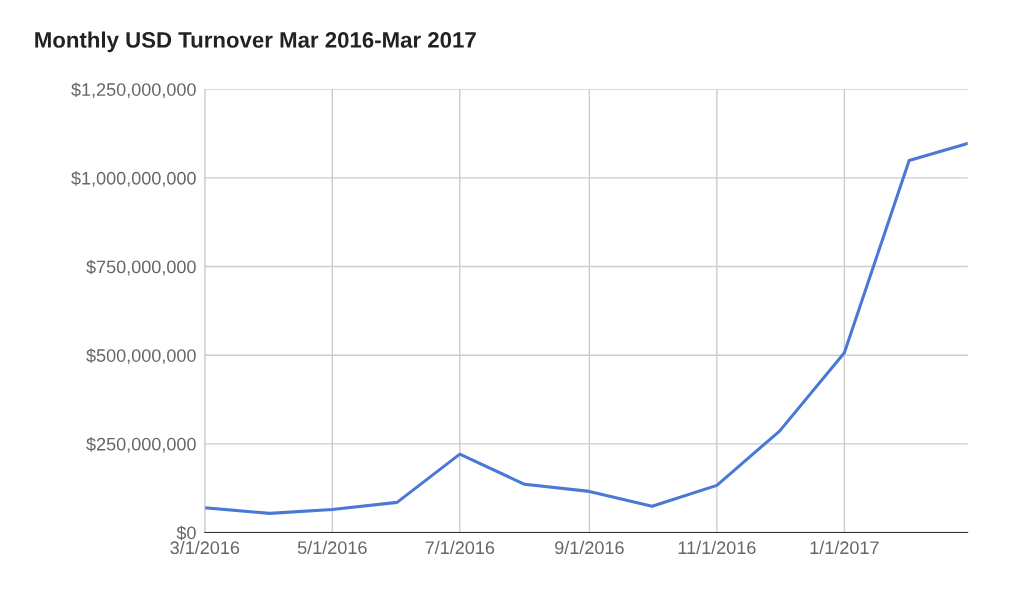 The width and height of the screenshot is (1024, 595). I want to click on y-tick-label: $0, so click(186, 533).